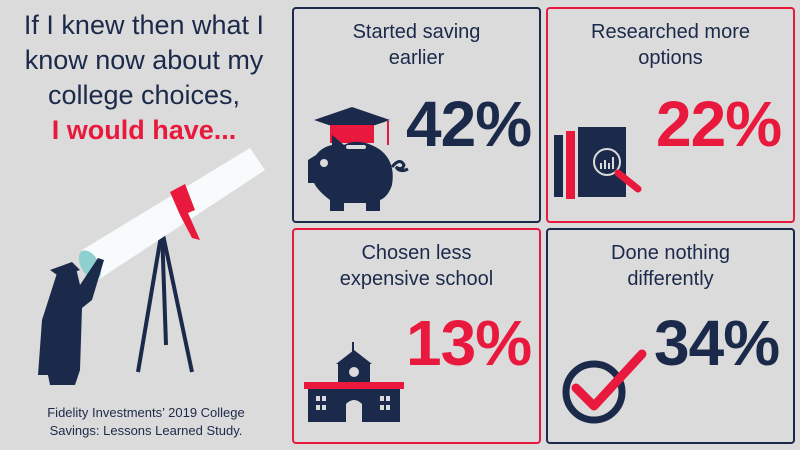 The image size is (800, 450). I want to click on tripod, so click(165, 301).